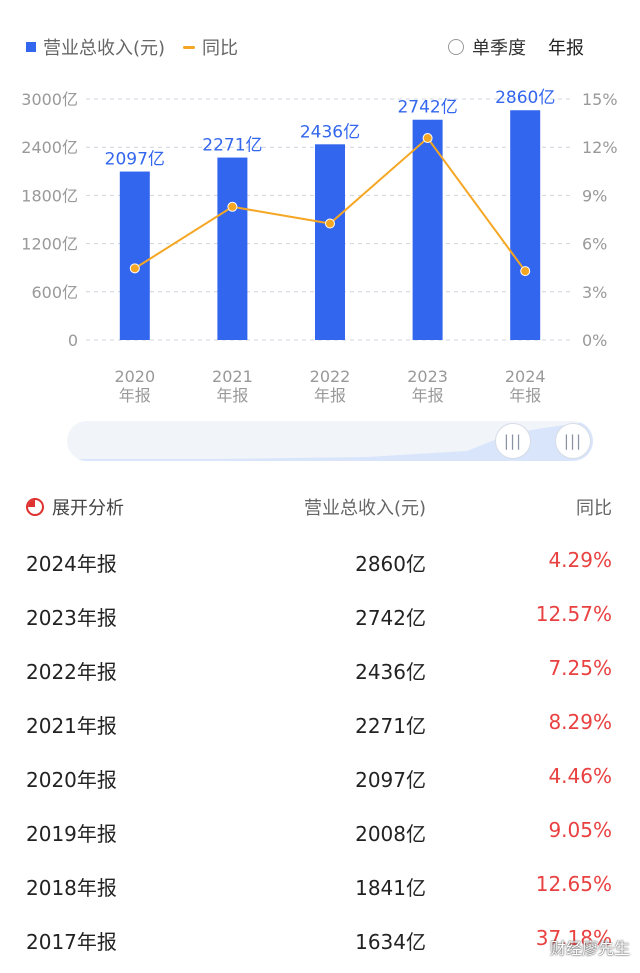  What do you see at coordinates (525, 98) in the screenshot?
I see `bar-data-label: 2860亿` at bounding box center [525, 98].